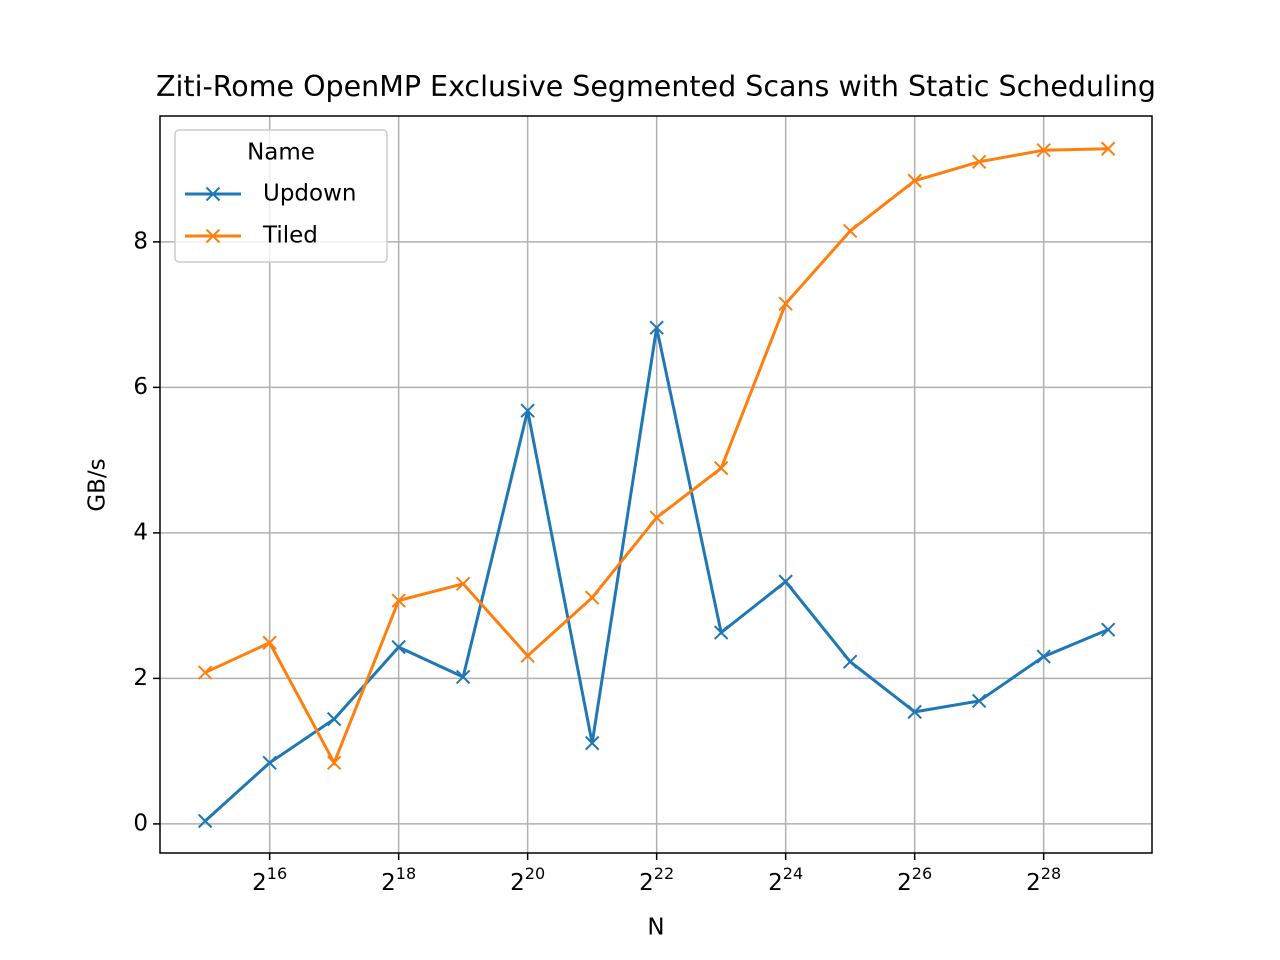 Image resolution: width=1280 pixels, height=960 pixels. I want to click on legend: Name Updown Tiled, so click(281, 196).